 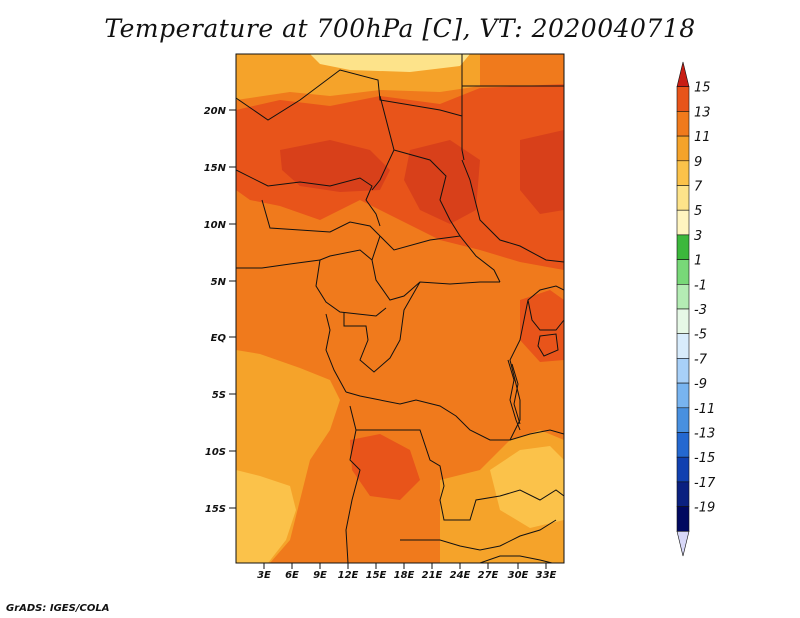 What do you see at coordinates (698, 236) in the screenshot?
I see `colorbar-label: 3` at bounding box center [698, 236].